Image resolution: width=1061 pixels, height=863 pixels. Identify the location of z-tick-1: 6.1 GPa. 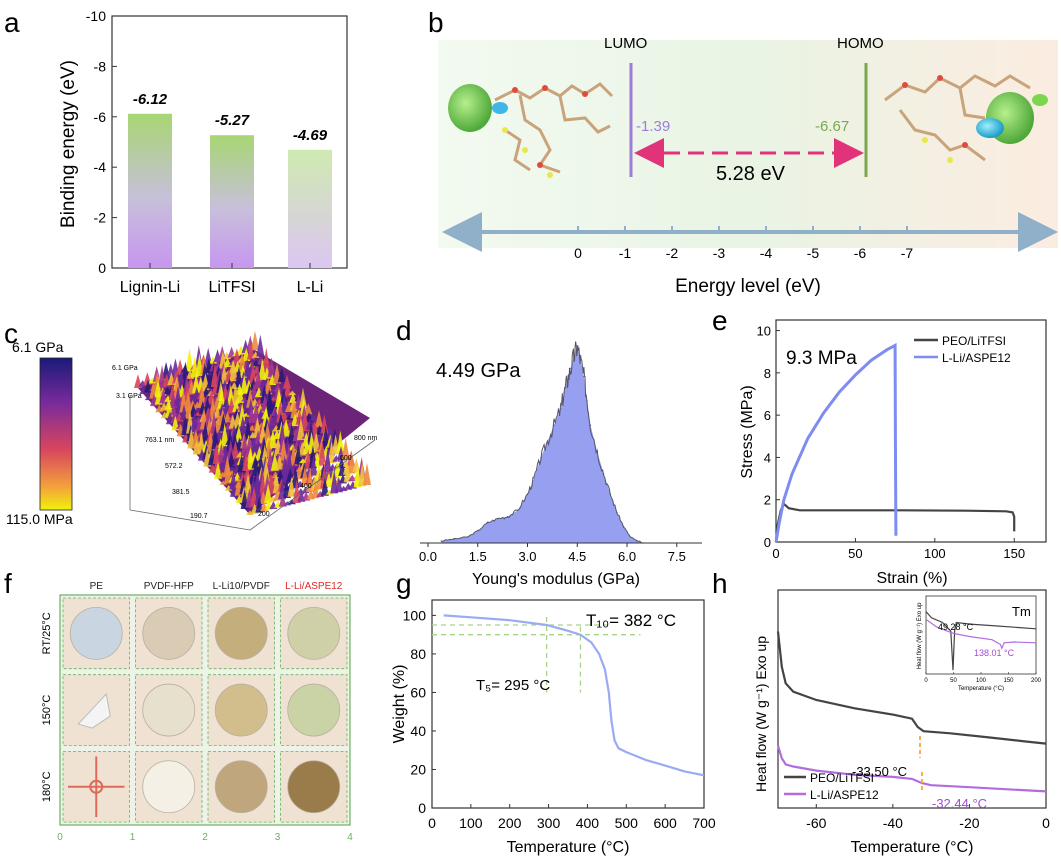
(125, 368).